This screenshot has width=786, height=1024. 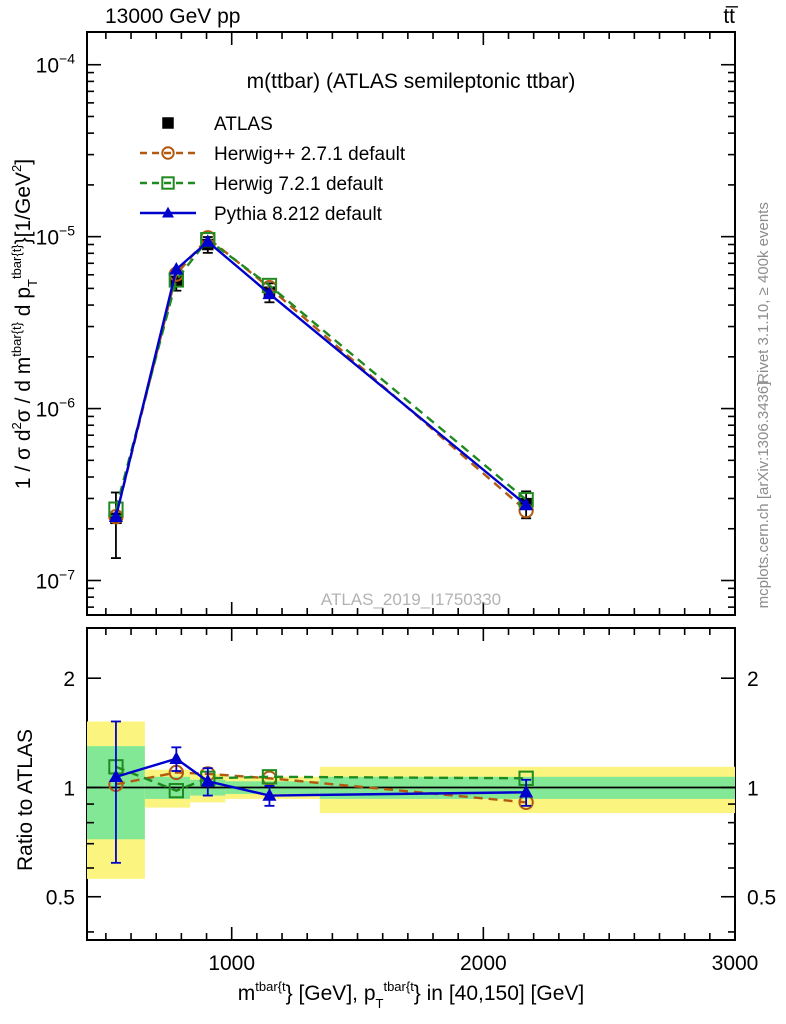 I want to click on legend-item-2: Herwig 7.2.1 default, so click(x=262, y=184).